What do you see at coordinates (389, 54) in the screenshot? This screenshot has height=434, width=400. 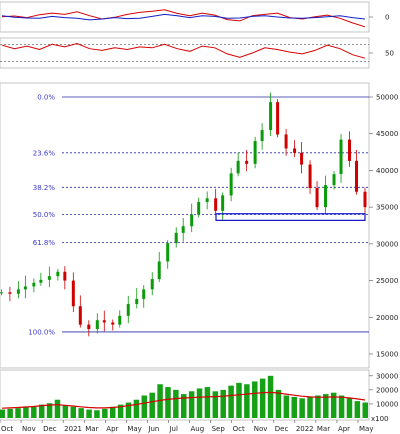 I see `rsi-tick-label: 50` at bounding box center [389, 54].